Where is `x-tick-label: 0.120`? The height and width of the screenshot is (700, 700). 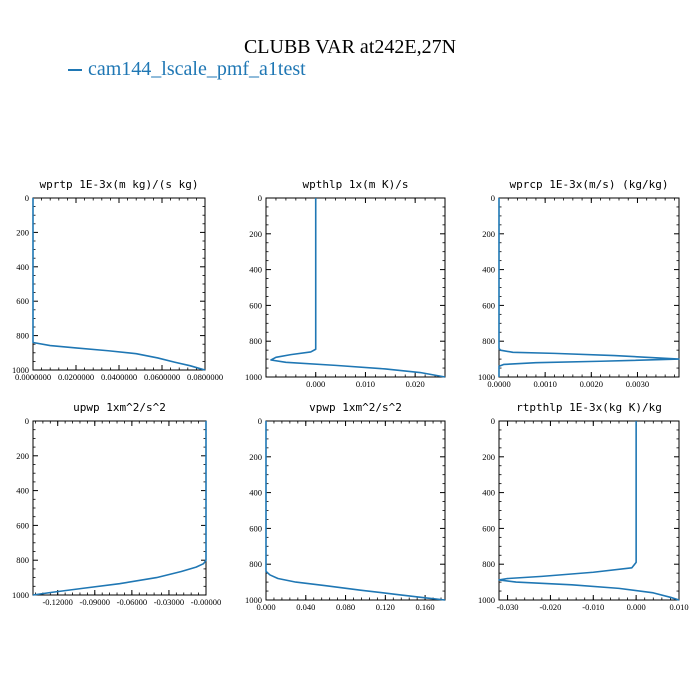 x-tick-label: 0.120 is located at coordinates (385, 607).